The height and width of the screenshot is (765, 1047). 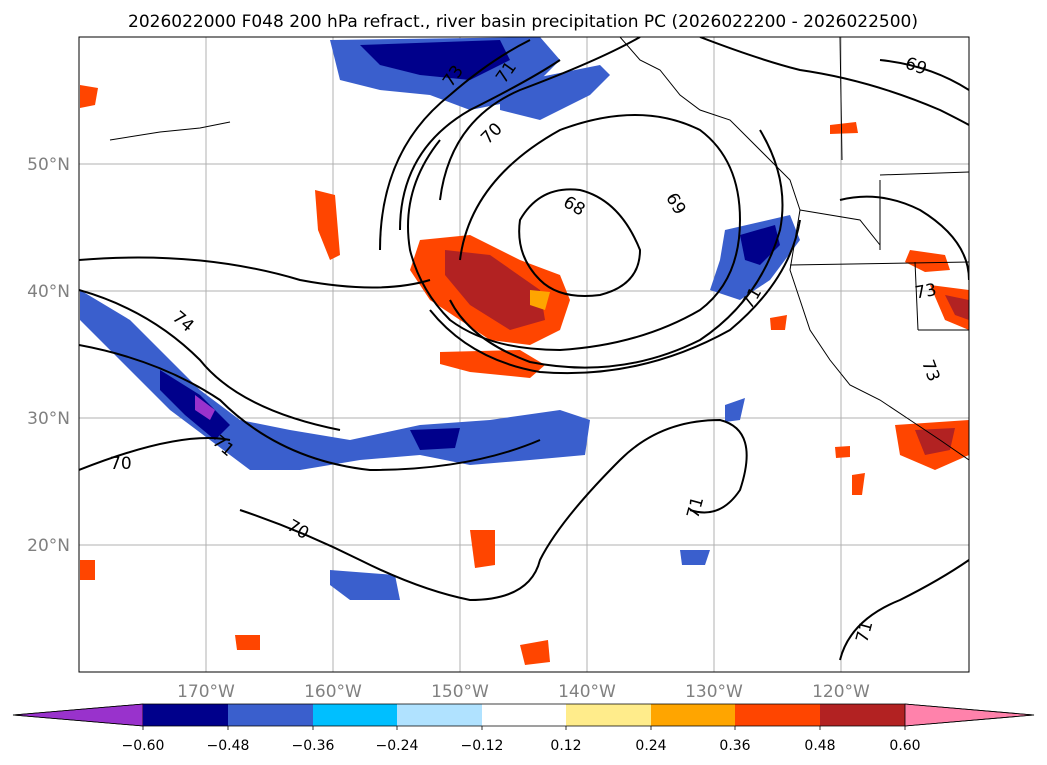 I want to click on lat-label-20n: 20°N, so click(x=48, y=546).